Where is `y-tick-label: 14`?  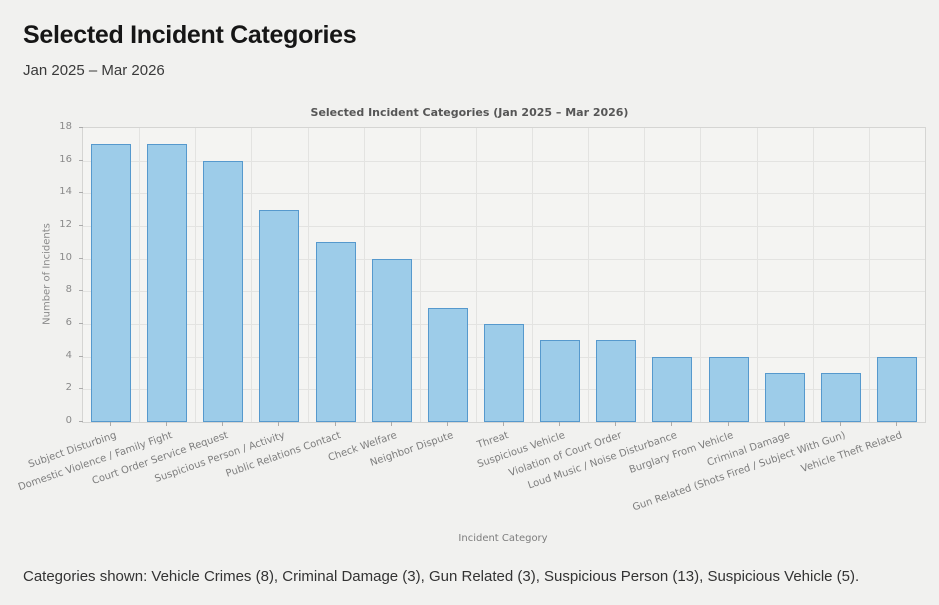
y-tick-label: 14 is located at coordinates (65, 192).